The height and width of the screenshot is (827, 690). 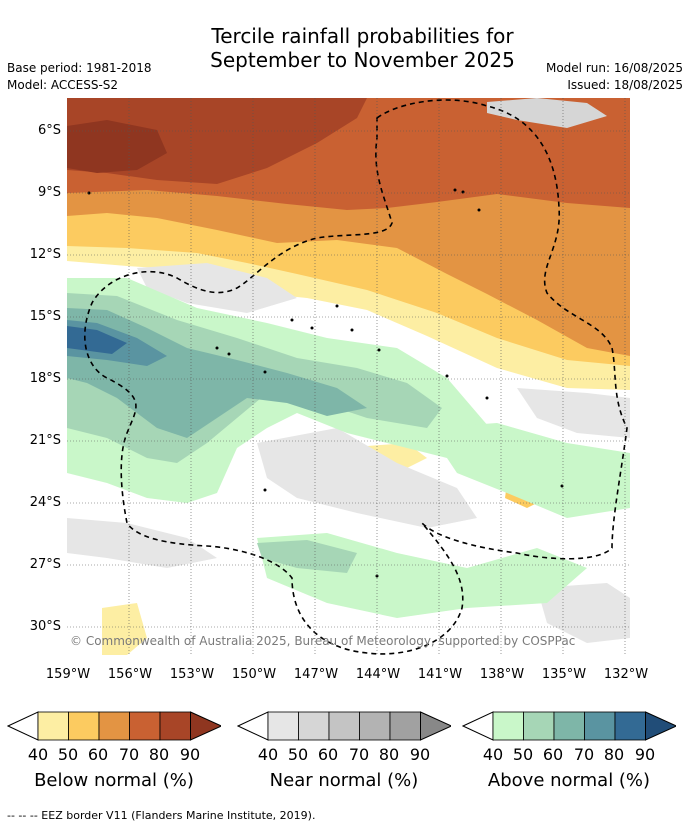 What do you see at coordinates (528, 470) in the screenshot?
I see `above-40-east` at bounding box center [528, 470].